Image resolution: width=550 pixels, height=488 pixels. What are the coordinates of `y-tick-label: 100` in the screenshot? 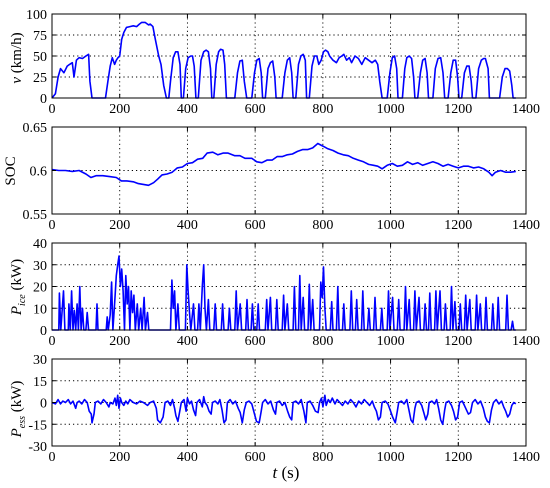 It's located at (36, 15).